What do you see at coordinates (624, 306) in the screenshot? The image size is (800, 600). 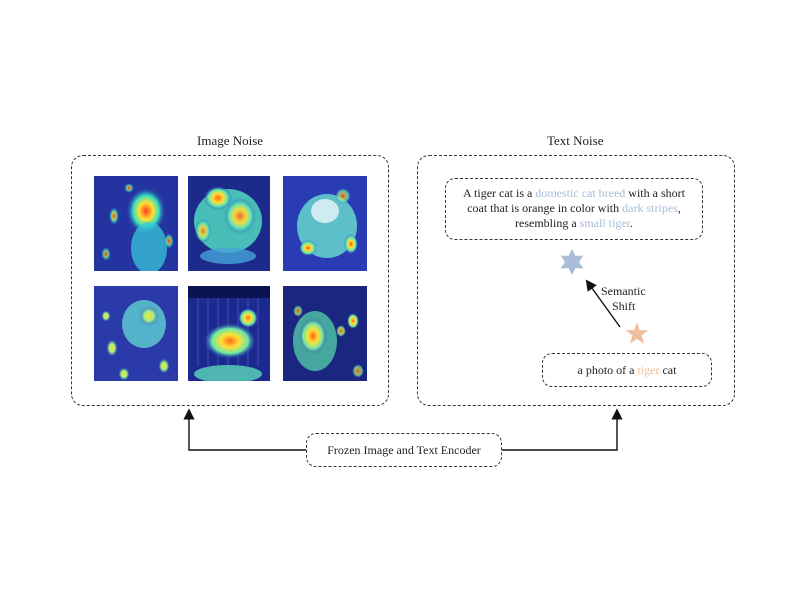 I see `semantic-shift-label-2: Shift` at bounding box center [624, 306].